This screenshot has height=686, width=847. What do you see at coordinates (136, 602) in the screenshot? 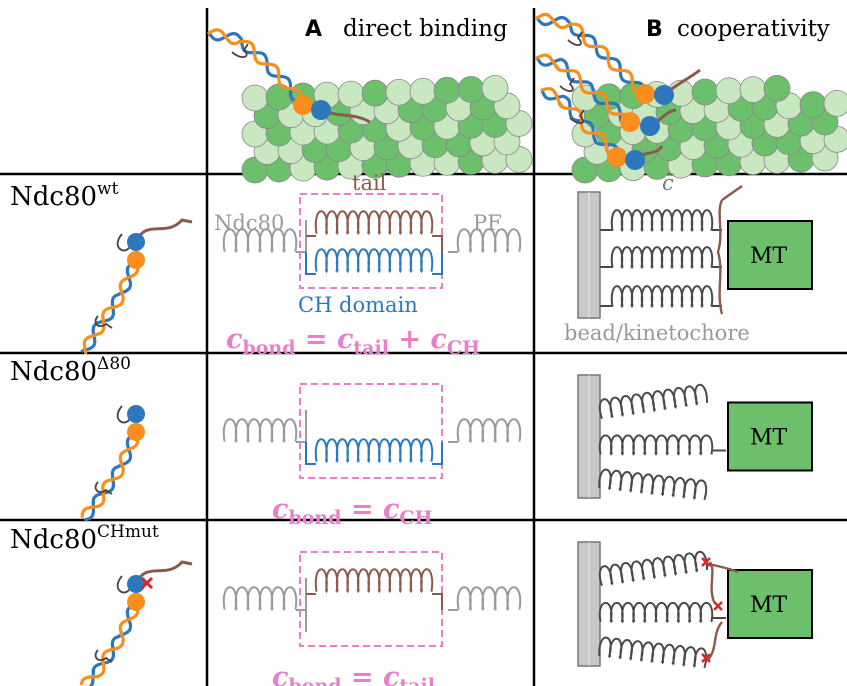
I see `row-orange-head` at bounding box center [136, 602].